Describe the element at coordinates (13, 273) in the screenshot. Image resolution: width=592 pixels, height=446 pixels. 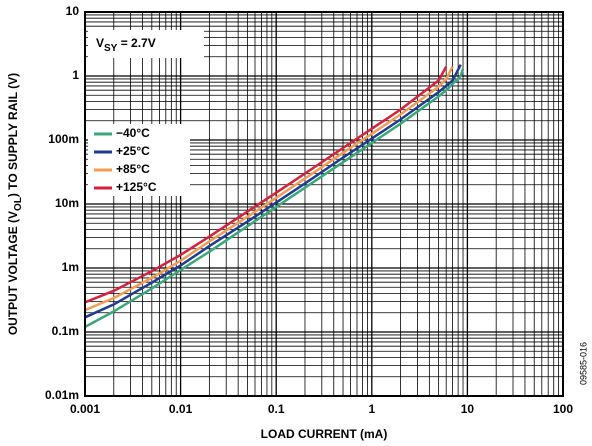
I see `y-label-main: OUTPUT VOLTAGE (V` at that location.